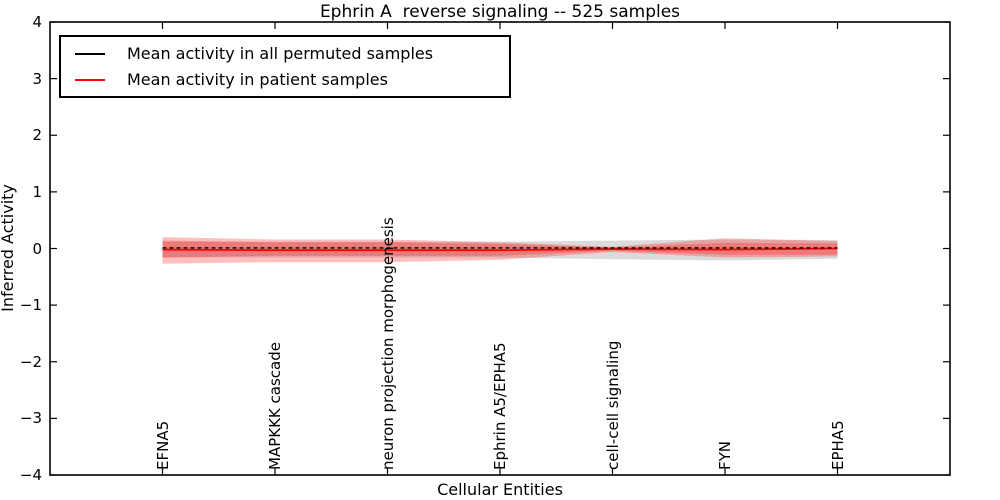 Image resolution: width=1000 pixels, height=500 pixels. What do you see at coordinates (162, 445) in the screenshot?
I see `x-tick-label: EFNA5` at bounding box center [162, 445].